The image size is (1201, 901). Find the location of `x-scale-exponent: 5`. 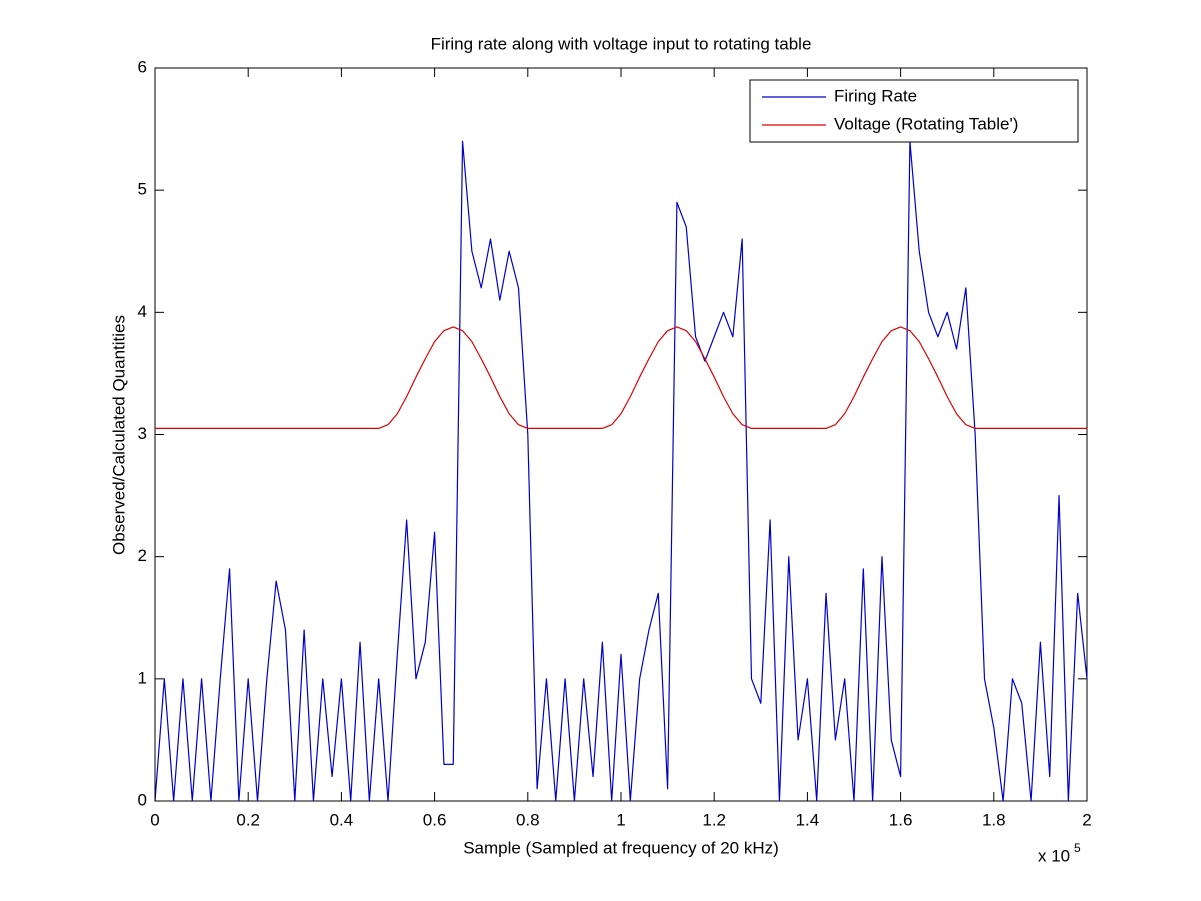

x-scale-exponent: 5 is located at coordinates (1077, 848).